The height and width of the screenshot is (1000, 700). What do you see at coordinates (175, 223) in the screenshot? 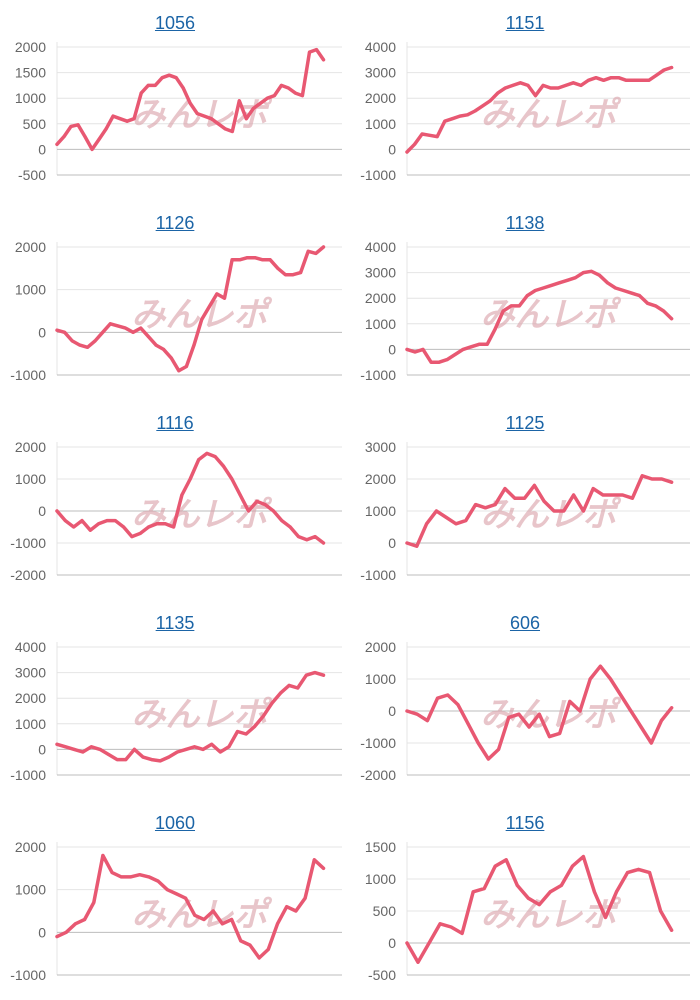
I see `chart-title-link: 1126` at bounding box center [175, 223].